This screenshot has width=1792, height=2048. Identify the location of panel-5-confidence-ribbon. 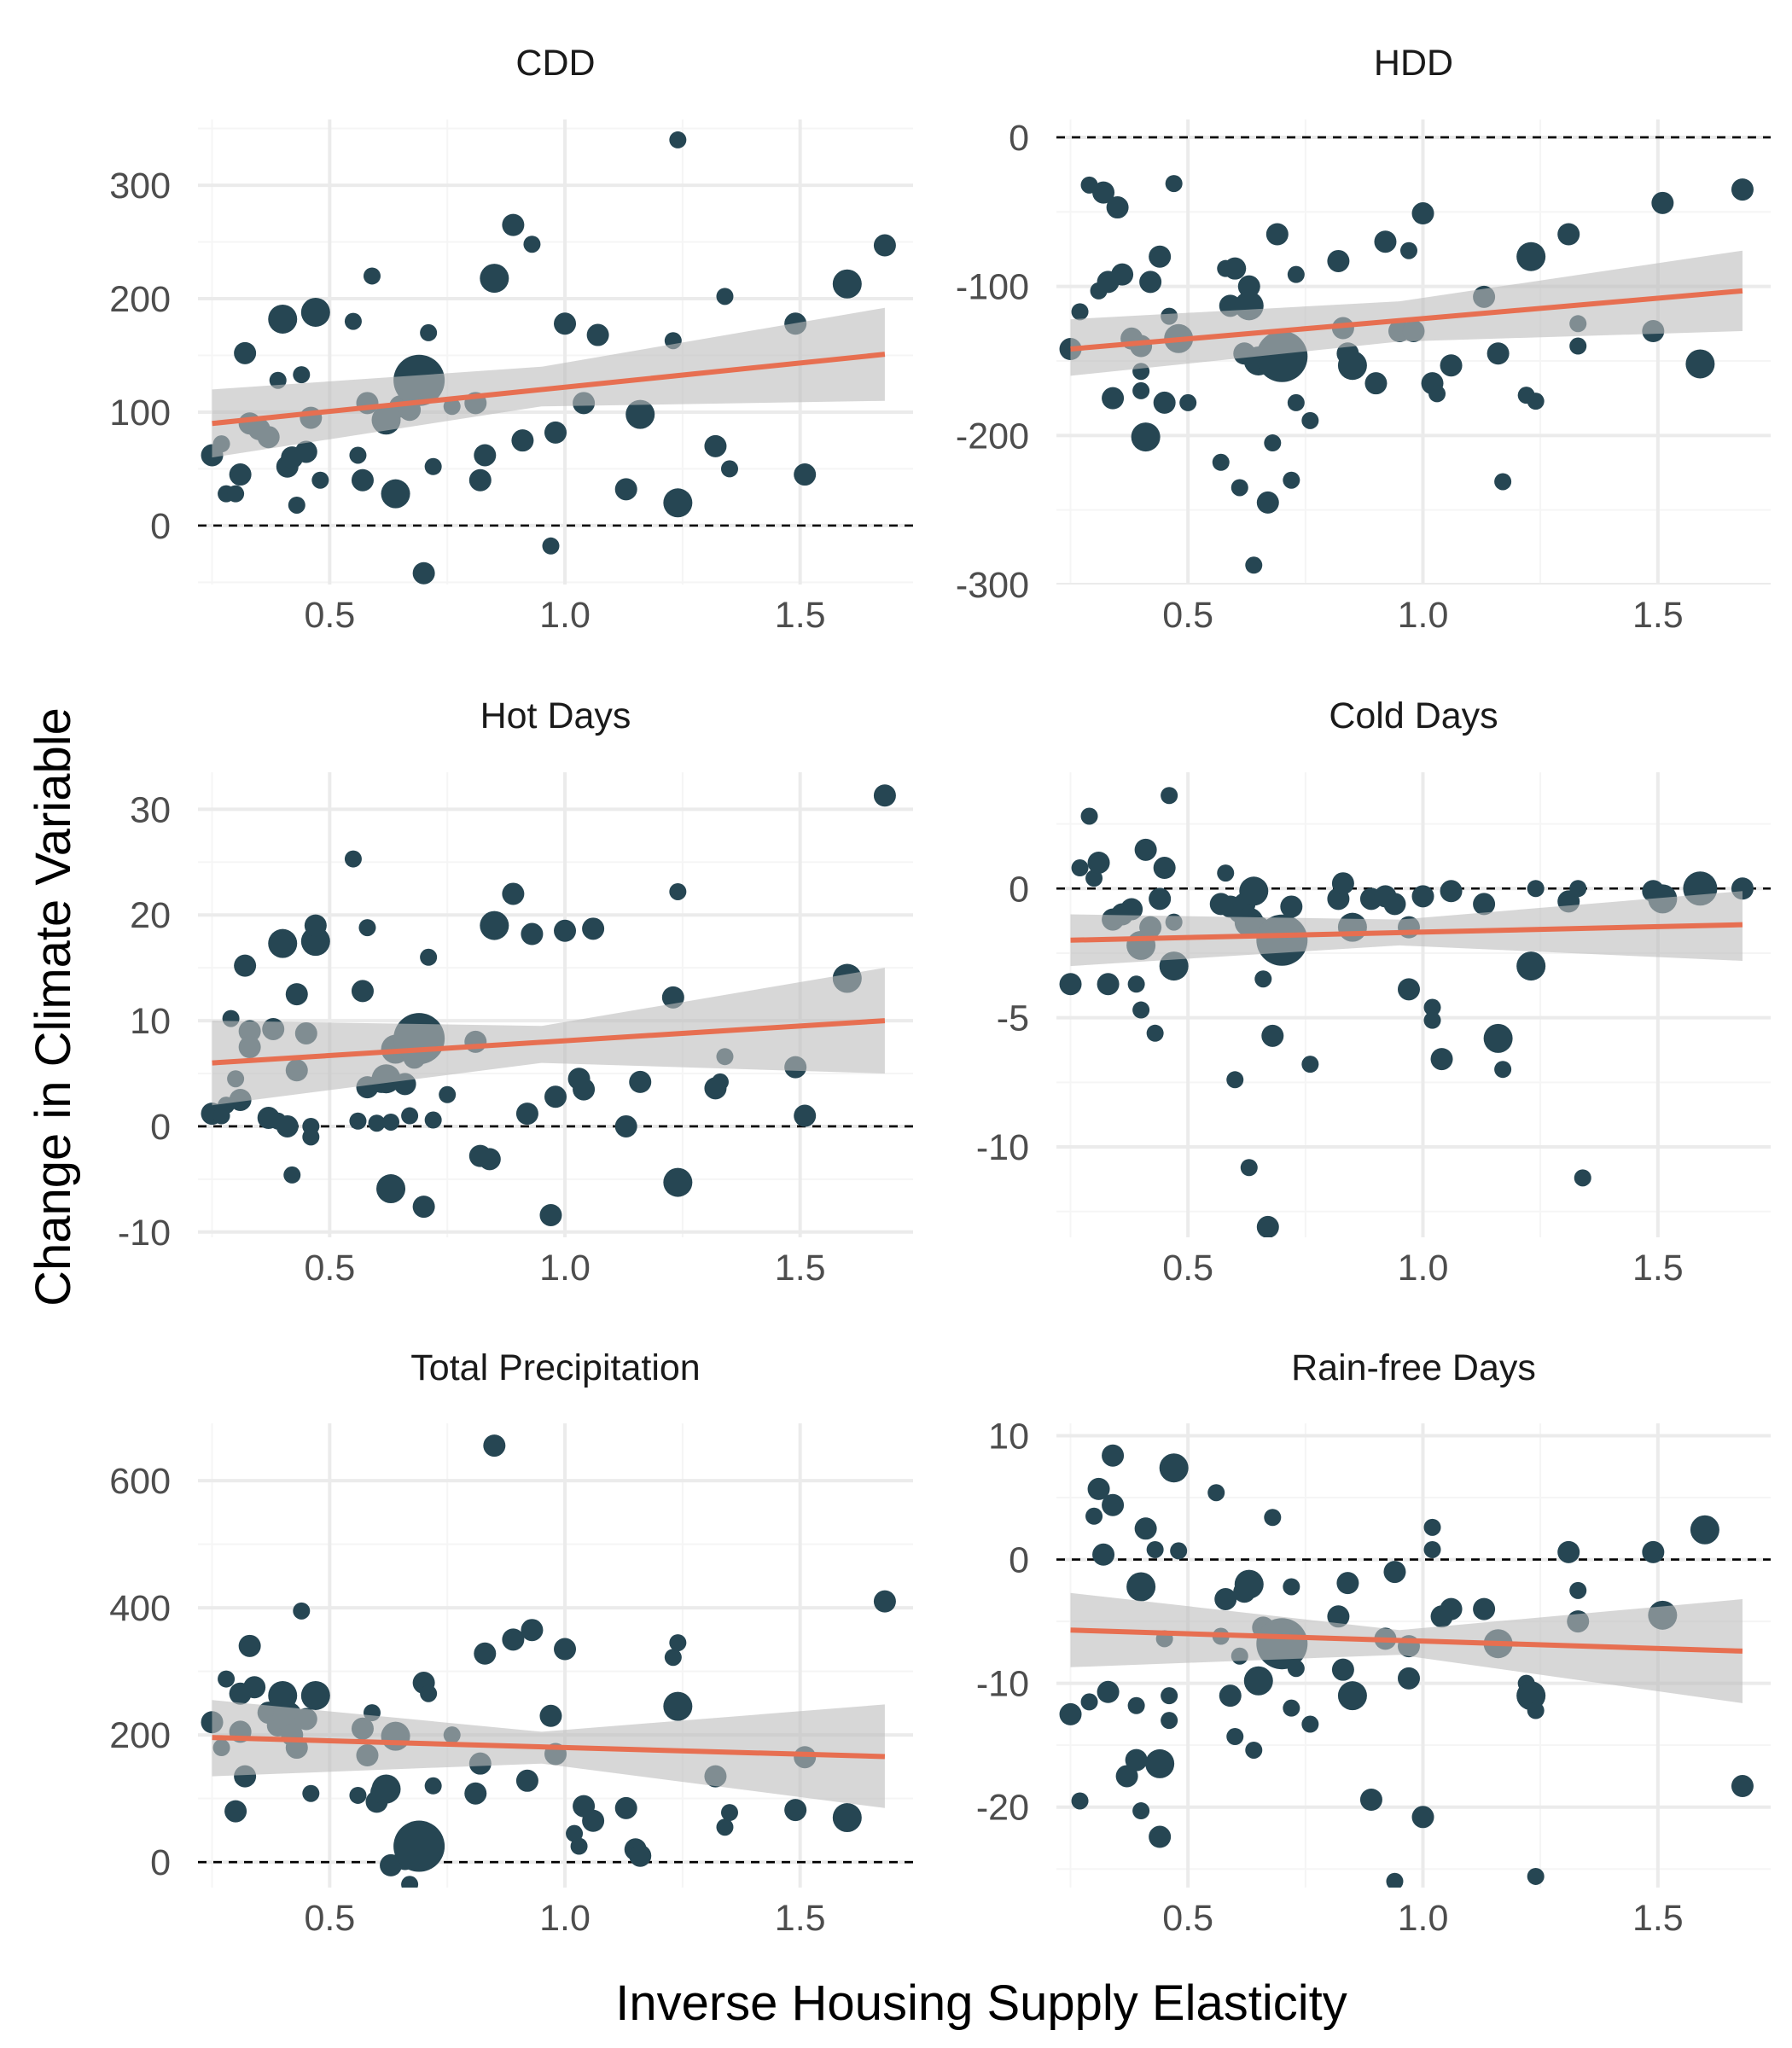
(1406, 1647).